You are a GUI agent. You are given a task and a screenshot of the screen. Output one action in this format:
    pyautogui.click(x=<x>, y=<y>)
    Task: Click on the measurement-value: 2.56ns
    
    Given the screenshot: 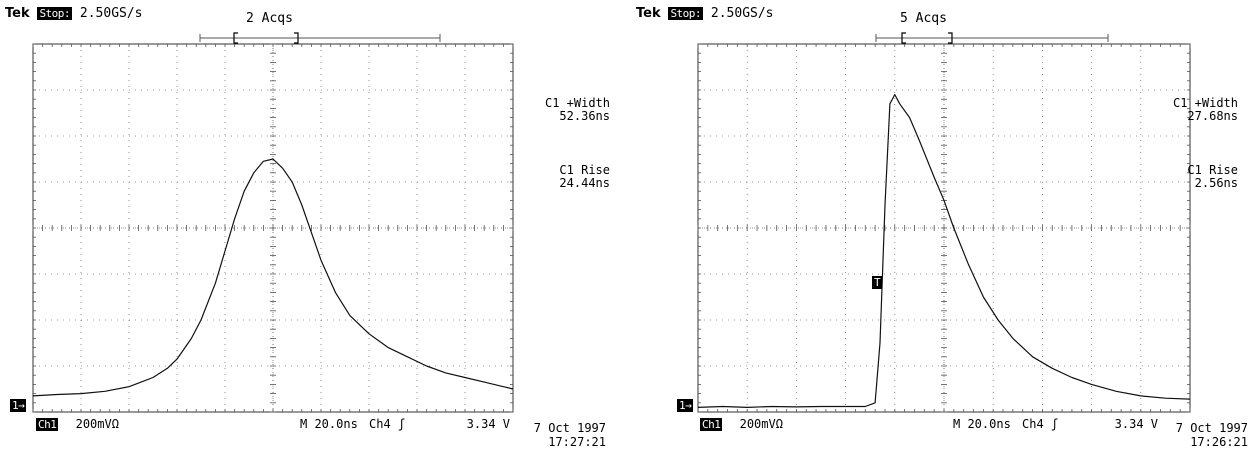 What is the action you would take?
    pyautogui.click(x=1216, y=183)
    